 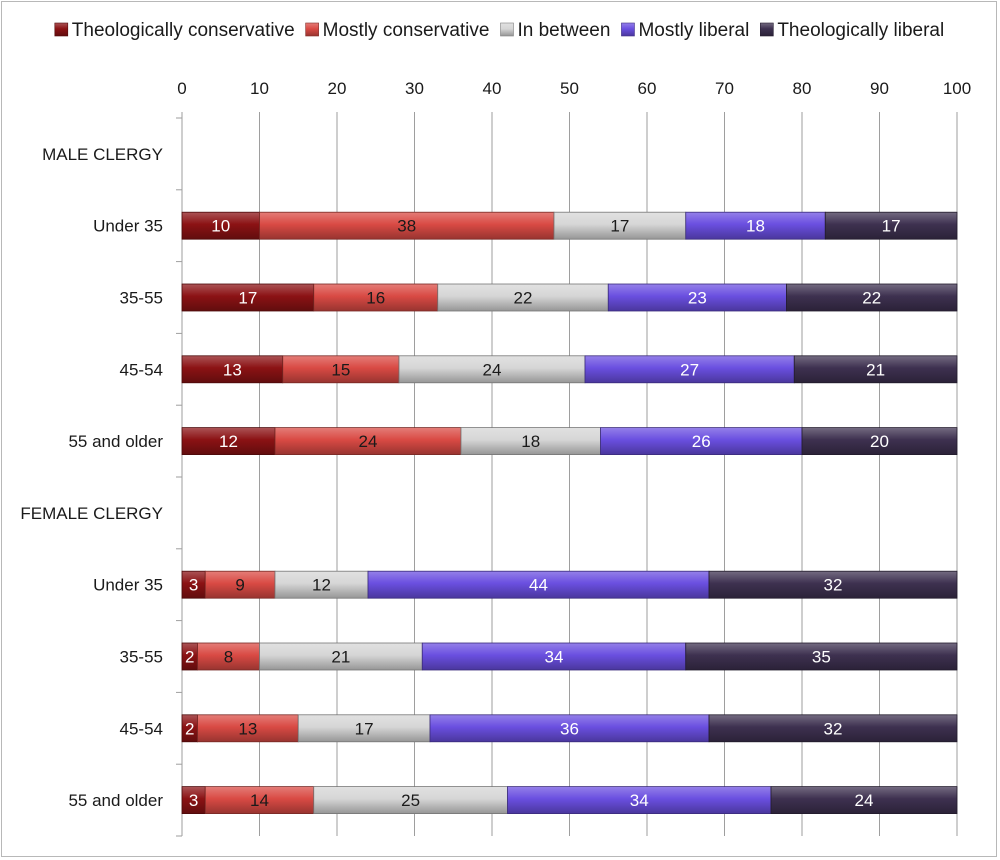 I want to click on bar-row-55-and-older: 12 24 18 26 20, so click(x=569, y=441).